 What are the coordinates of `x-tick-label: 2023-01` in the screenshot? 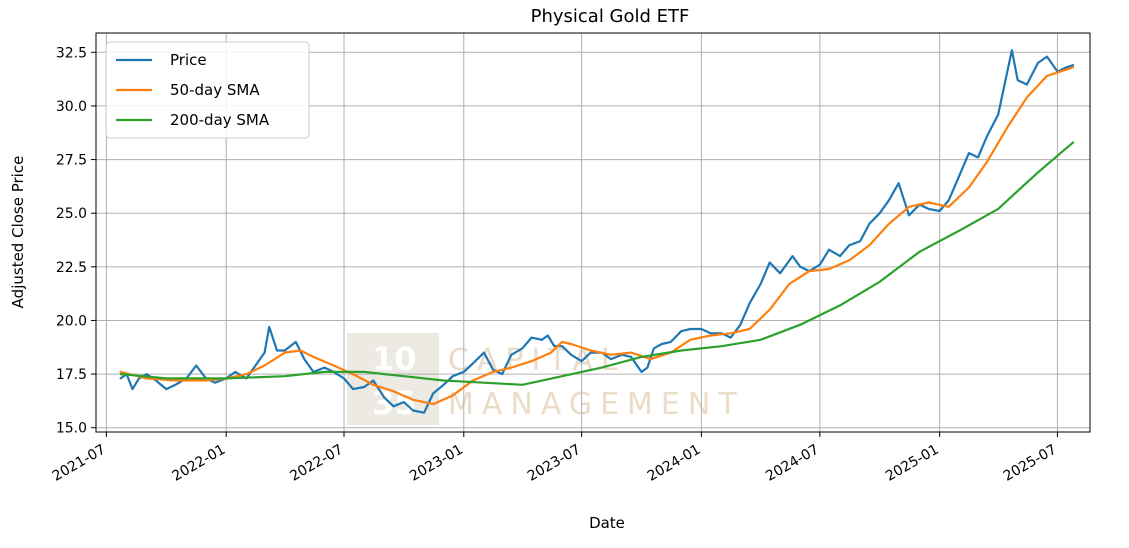 It's located at (436, 463).